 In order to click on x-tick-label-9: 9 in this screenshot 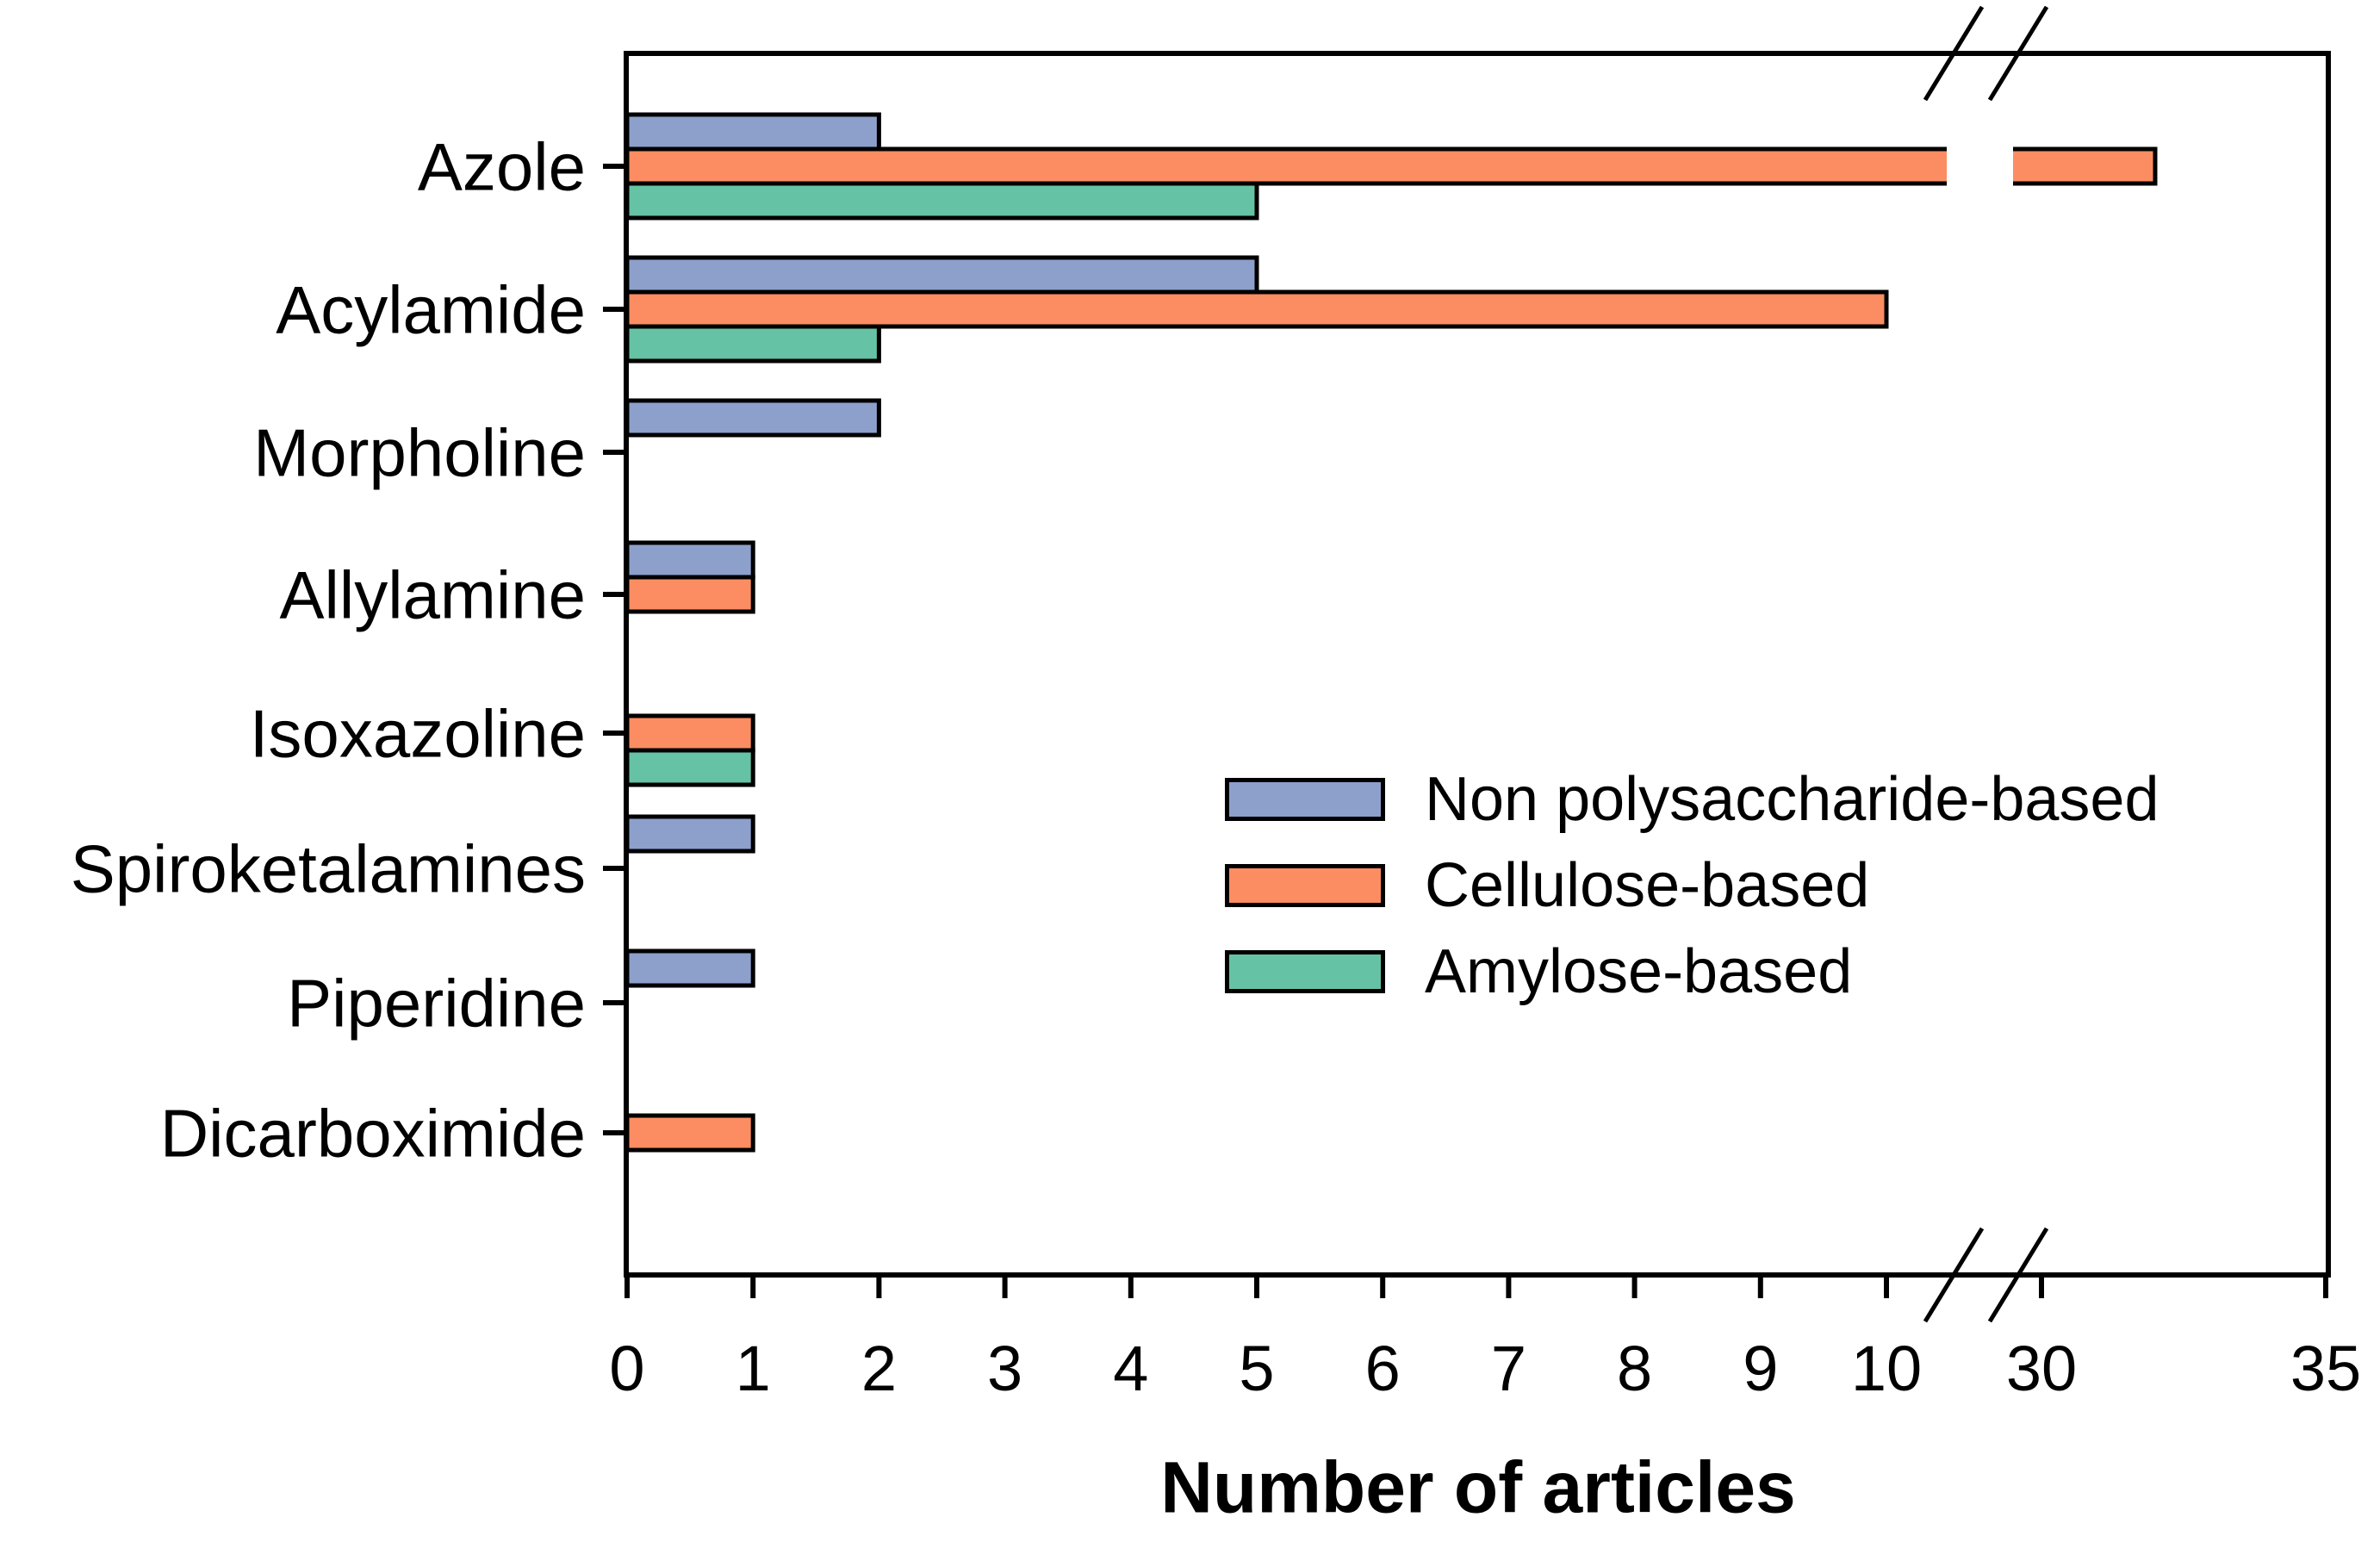, I will do `click(1761, 1369)`.